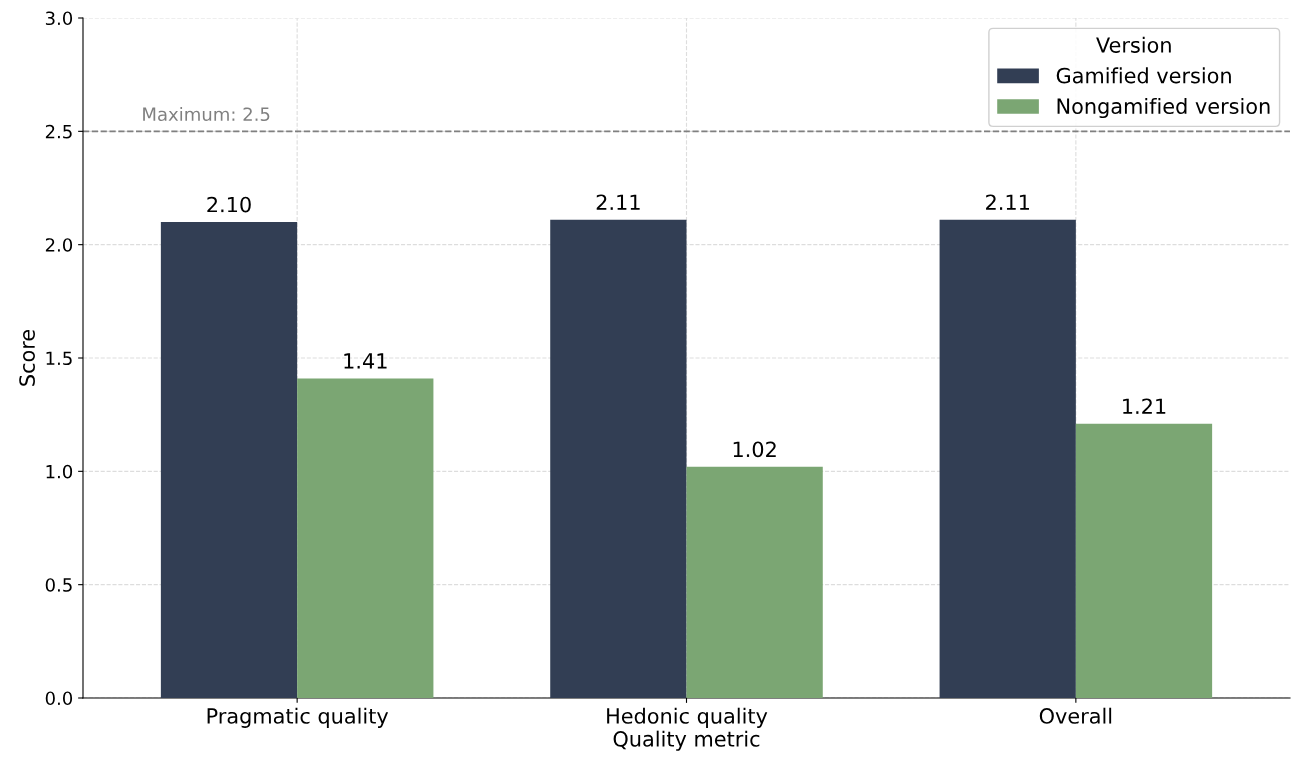 The height and width of the screenshot is (762, 1291). Describe the element at coordinates (754, 449) in the screenshot. I see `data-label: 1.02` at that location.